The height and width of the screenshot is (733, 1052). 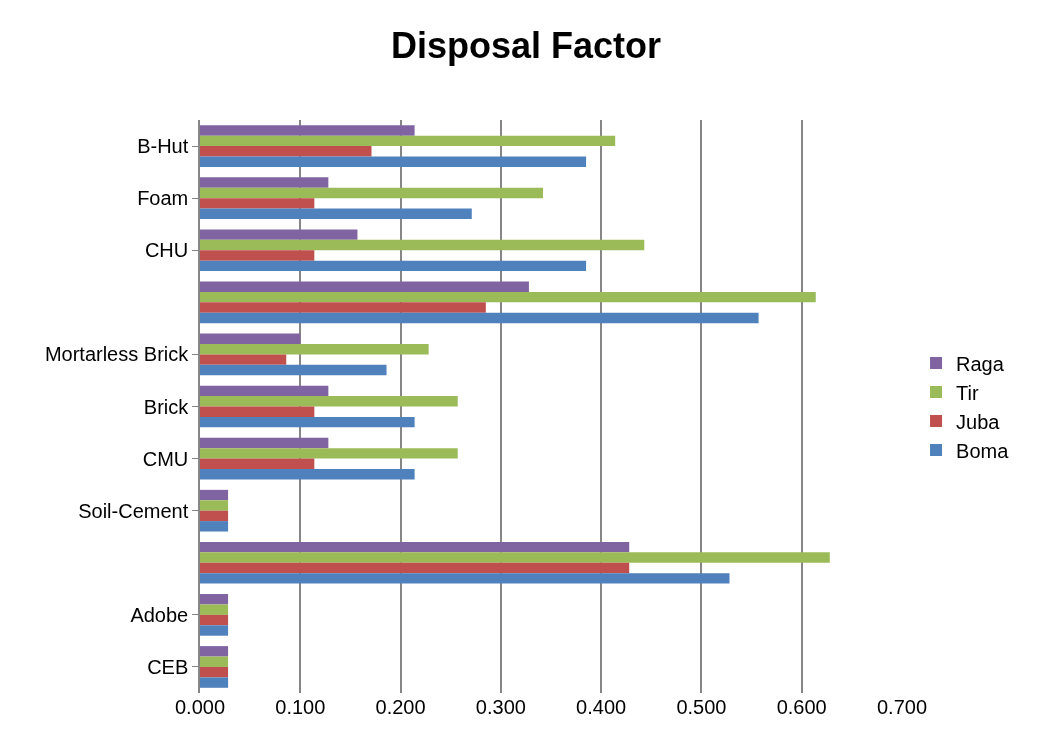 I want to click on y-tick-label: Adobe, so click(x=159, y=614).